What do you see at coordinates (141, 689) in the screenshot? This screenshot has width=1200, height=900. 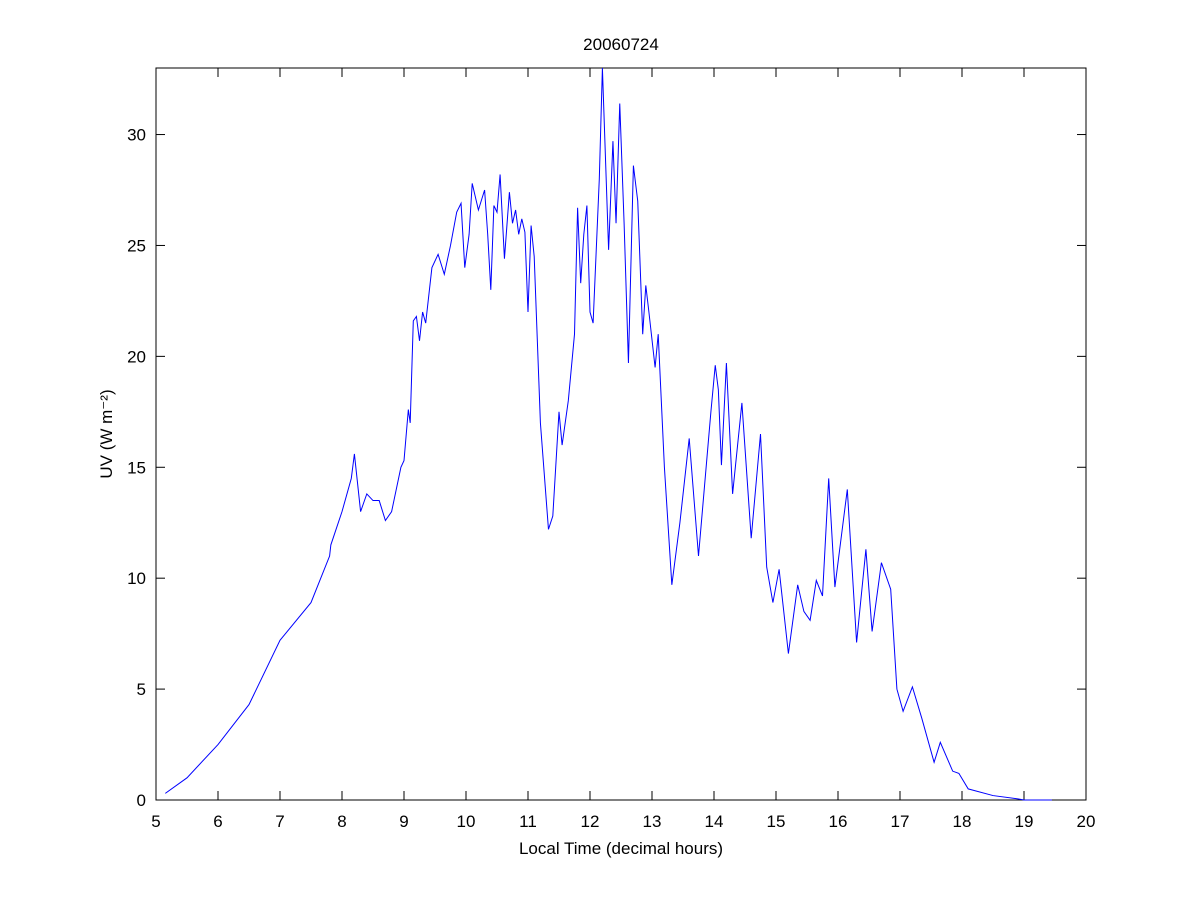 I see `y-tick-label: 5` at bounding box center [141, 689].